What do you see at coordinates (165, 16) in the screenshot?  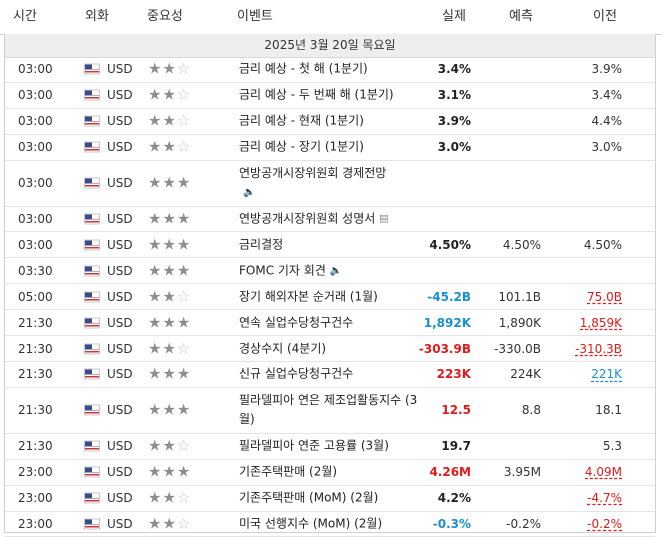 I see `header-importance: 중요성` at bounding box center [165, 16].